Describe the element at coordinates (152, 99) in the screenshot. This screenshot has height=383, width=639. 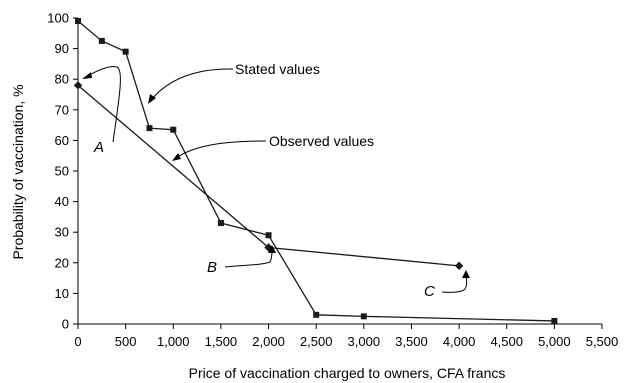
I see `stated-values-arrowhead` at that location.